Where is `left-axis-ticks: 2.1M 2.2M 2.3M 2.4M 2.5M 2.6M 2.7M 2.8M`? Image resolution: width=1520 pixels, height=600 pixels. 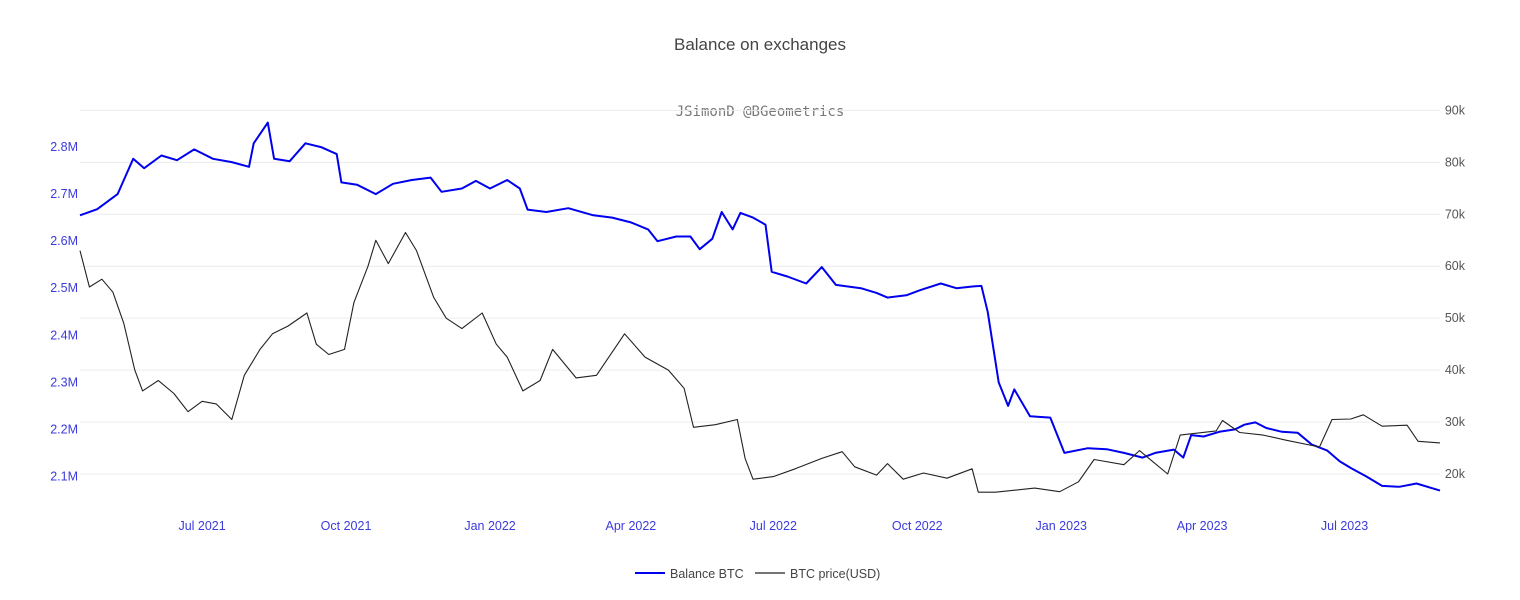 left-axis-ticks: 2.1M 2.2M 2.3M 2.4M 2.5M 2.6M 2.7M 2.8M is located at coordinates (64, 311).